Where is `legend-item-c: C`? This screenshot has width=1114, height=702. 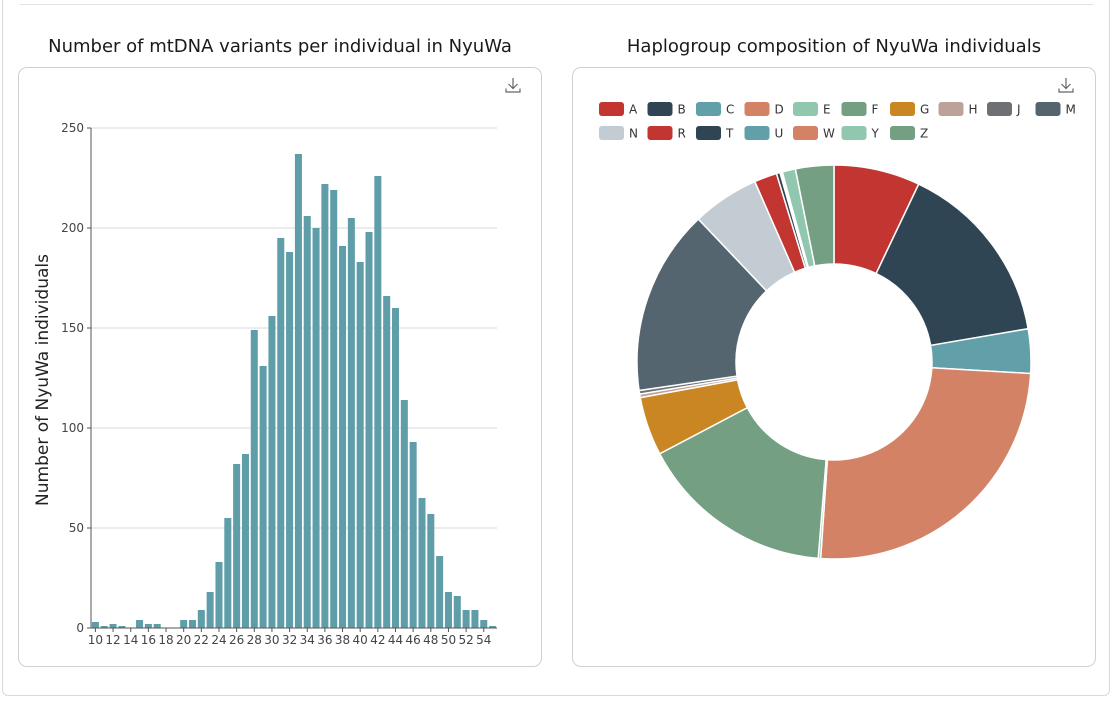
legend-item-c: C is located at coordinates (715, 109).